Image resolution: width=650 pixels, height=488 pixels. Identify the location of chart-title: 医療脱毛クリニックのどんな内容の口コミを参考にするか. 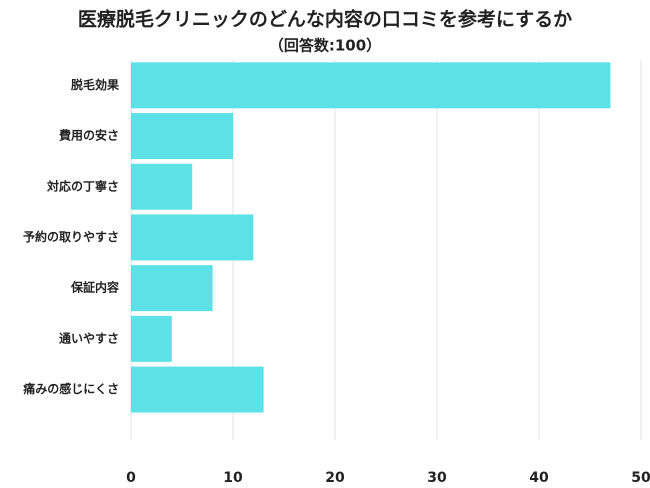
(325, 19).